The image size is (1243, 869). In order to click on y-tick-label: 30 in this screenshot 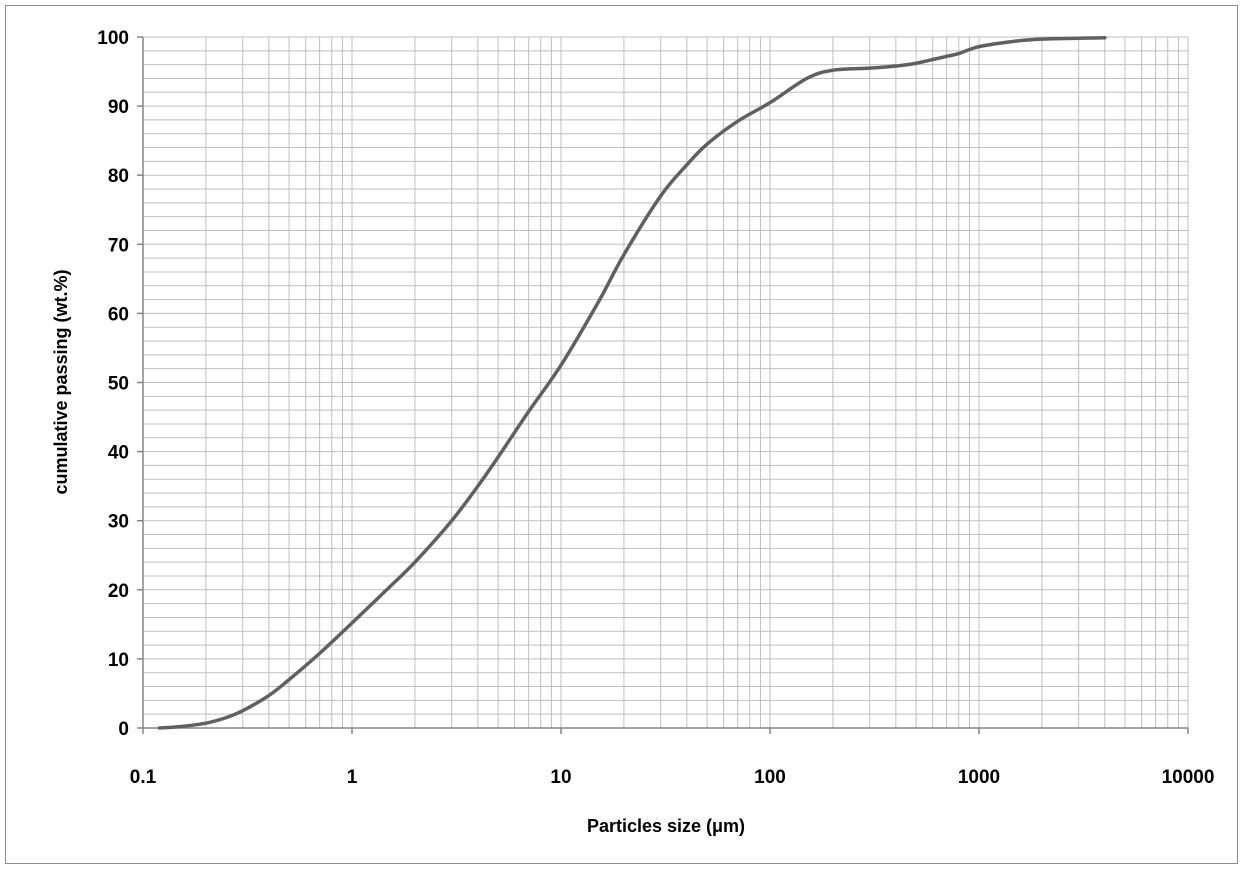, I will do `click(118, 522)`.